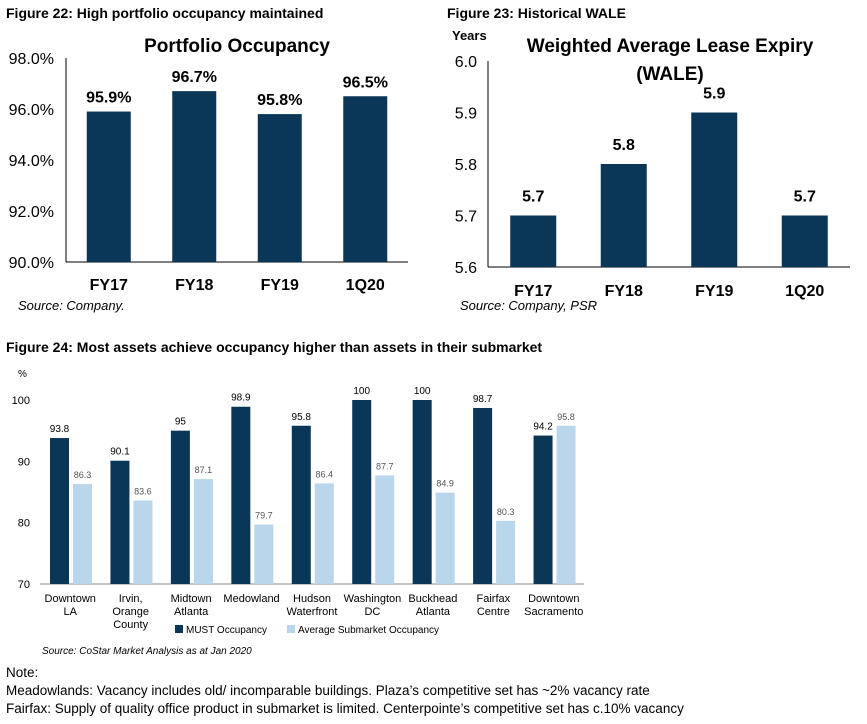 The image size is (867, 724). Describe the element at coordinates (191, 599) in the screenshot. I see `x-tick-label: Midtown` at that location.